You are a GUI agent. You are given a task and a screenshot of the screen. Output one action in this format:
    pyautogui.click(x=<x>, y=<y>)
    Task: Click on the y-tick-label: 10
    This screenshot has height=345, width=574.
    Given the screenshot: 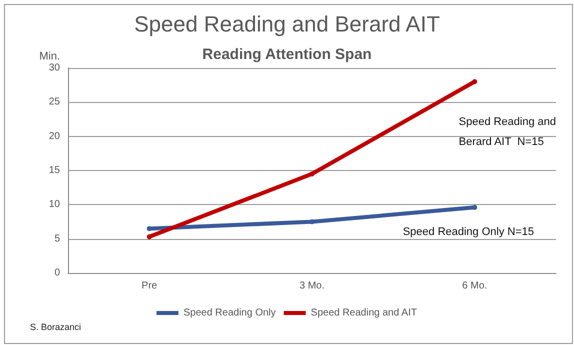 What is the action you would take?
    pyautogui.click(x=54, y=204)
    